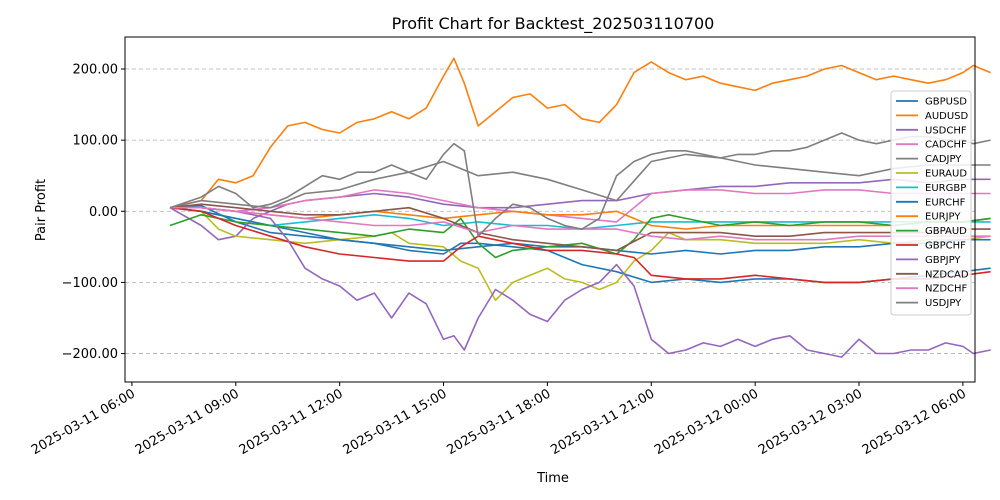 The width and height of the screenshot is (1000, 500). I want to click on legend-label: GBPCHF, so click(945, 246).